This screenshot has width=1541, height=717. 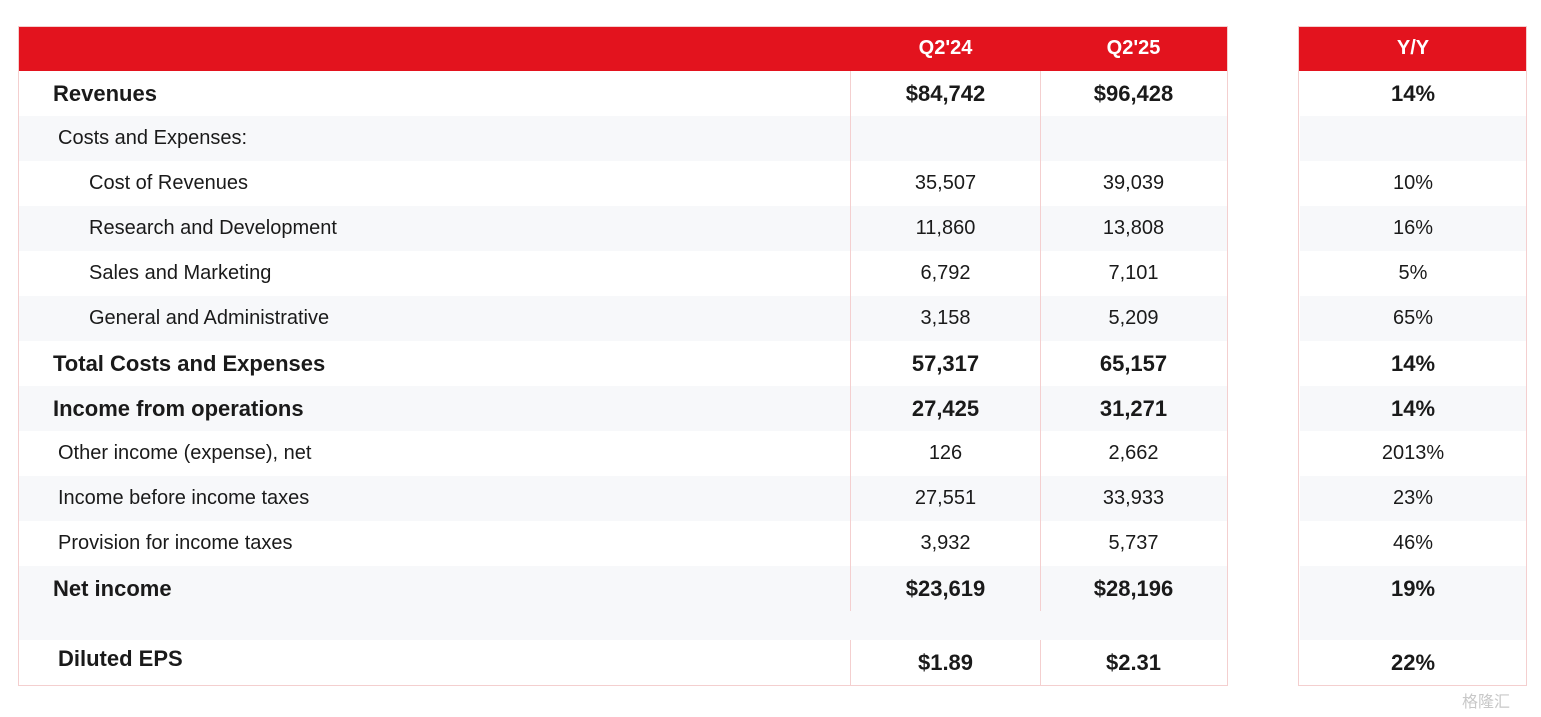 I want to click on table-row: Total Costs and Expenses 57,317 65,157, so click(x=623, y=363).